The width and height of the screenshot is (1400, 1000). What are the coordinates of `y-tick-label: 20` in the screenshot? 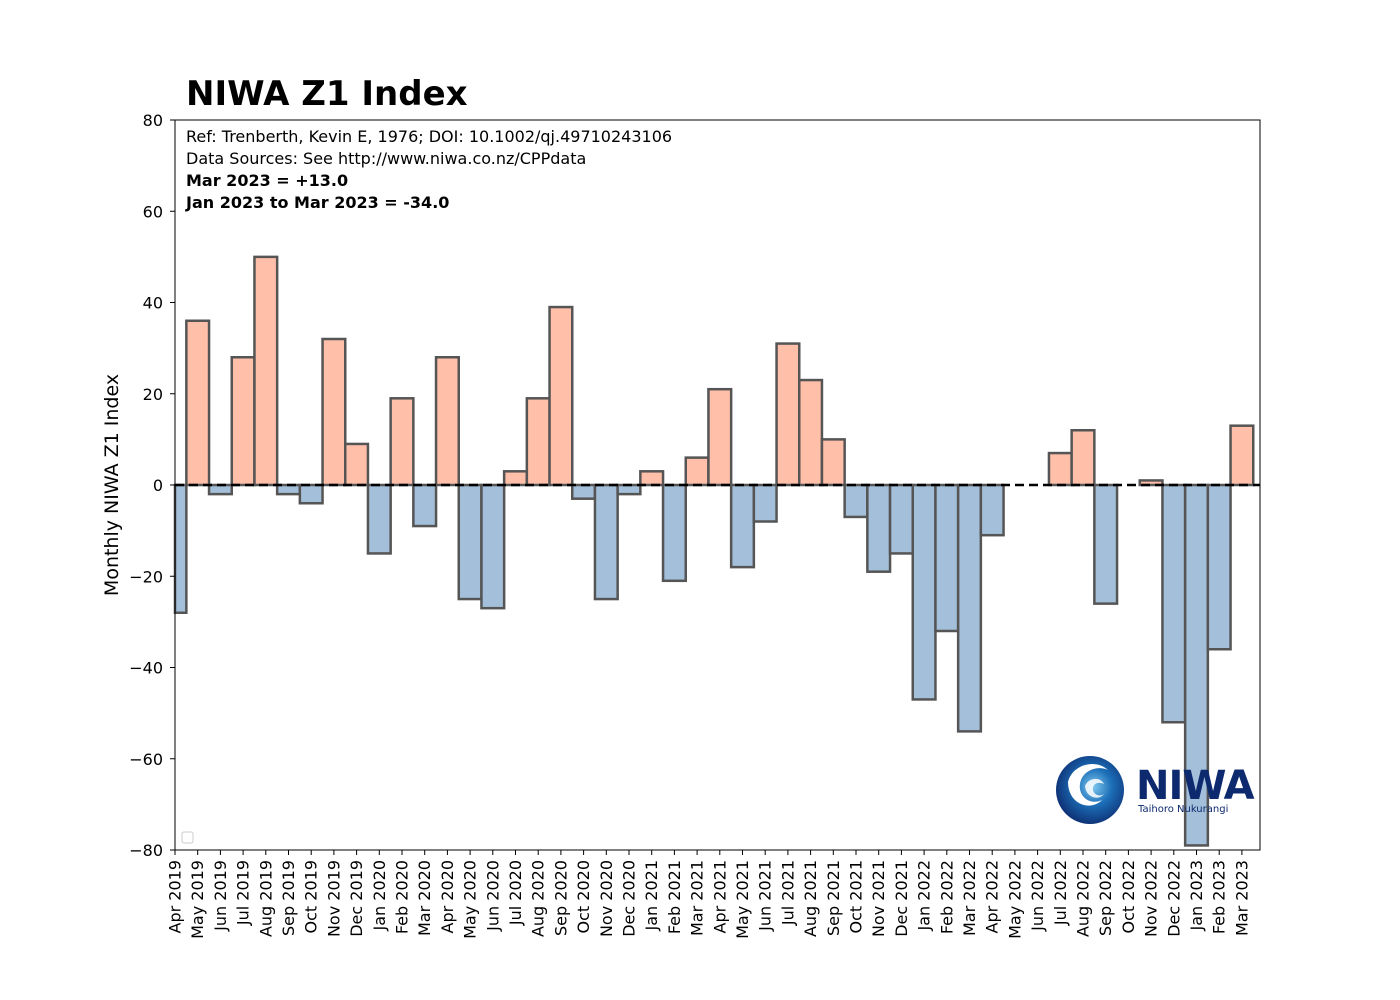 It's located at (153, 394).